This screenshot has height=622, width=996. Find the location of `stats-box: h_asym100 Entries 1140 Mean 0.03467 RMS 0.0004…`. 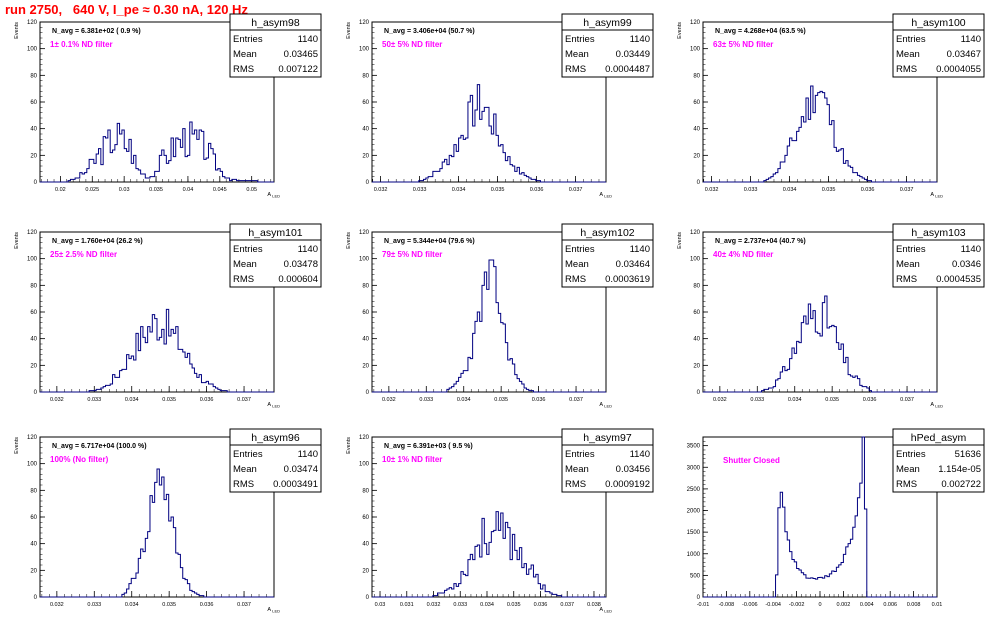

stats-box: h_asym100 Entries 1140 Mean 0.03467 RMS 0.0004… is located at coordinates (938, 45).